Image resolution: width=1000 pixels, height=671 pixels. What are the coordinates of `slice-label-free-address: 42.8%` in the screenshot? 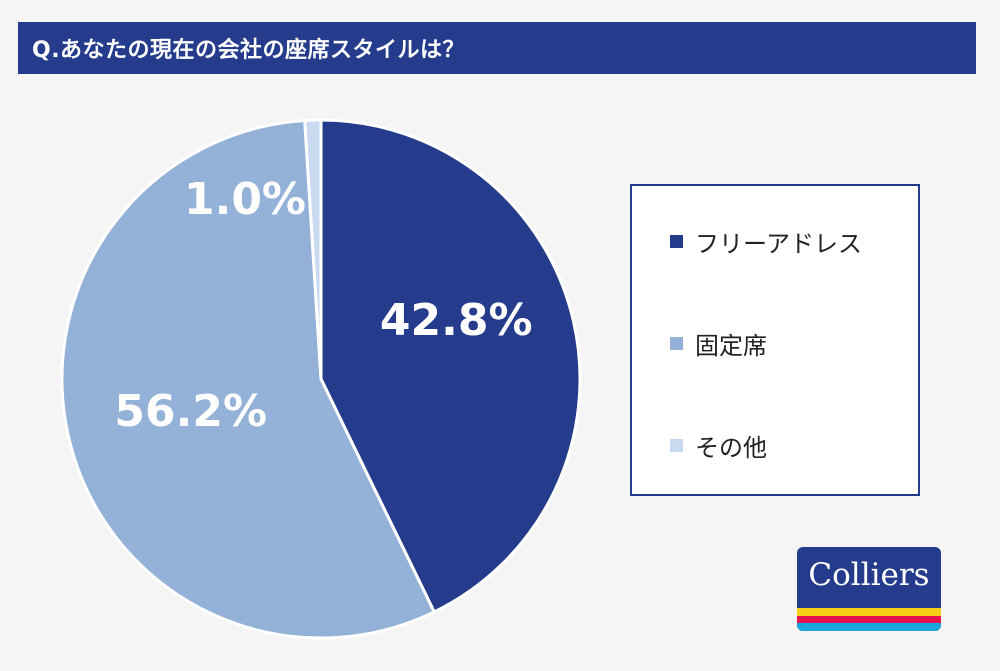 It's located at (456, 320).